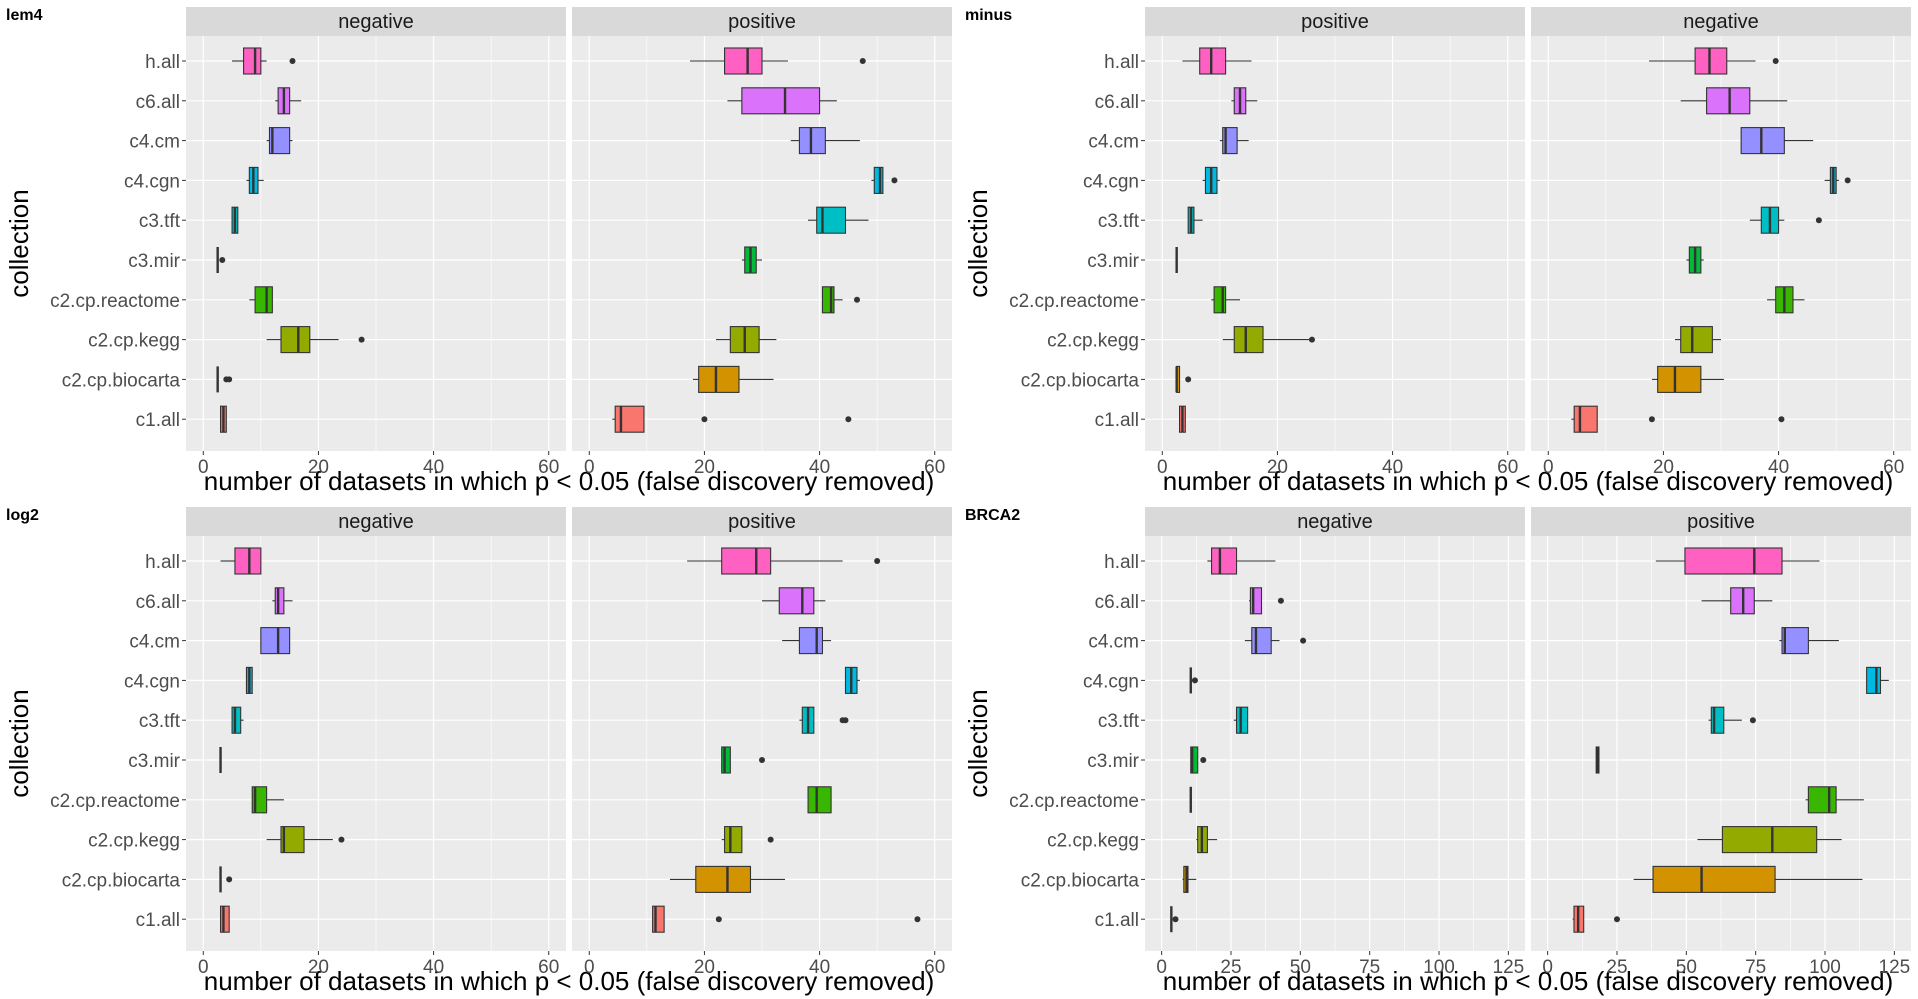 The width and height of the screenshot is (1918, 999). What do you see at coordinates (305, 840) in the screenshot?
I see `box-negative-c2-cp-kegg` at bounding box center [305, 840].